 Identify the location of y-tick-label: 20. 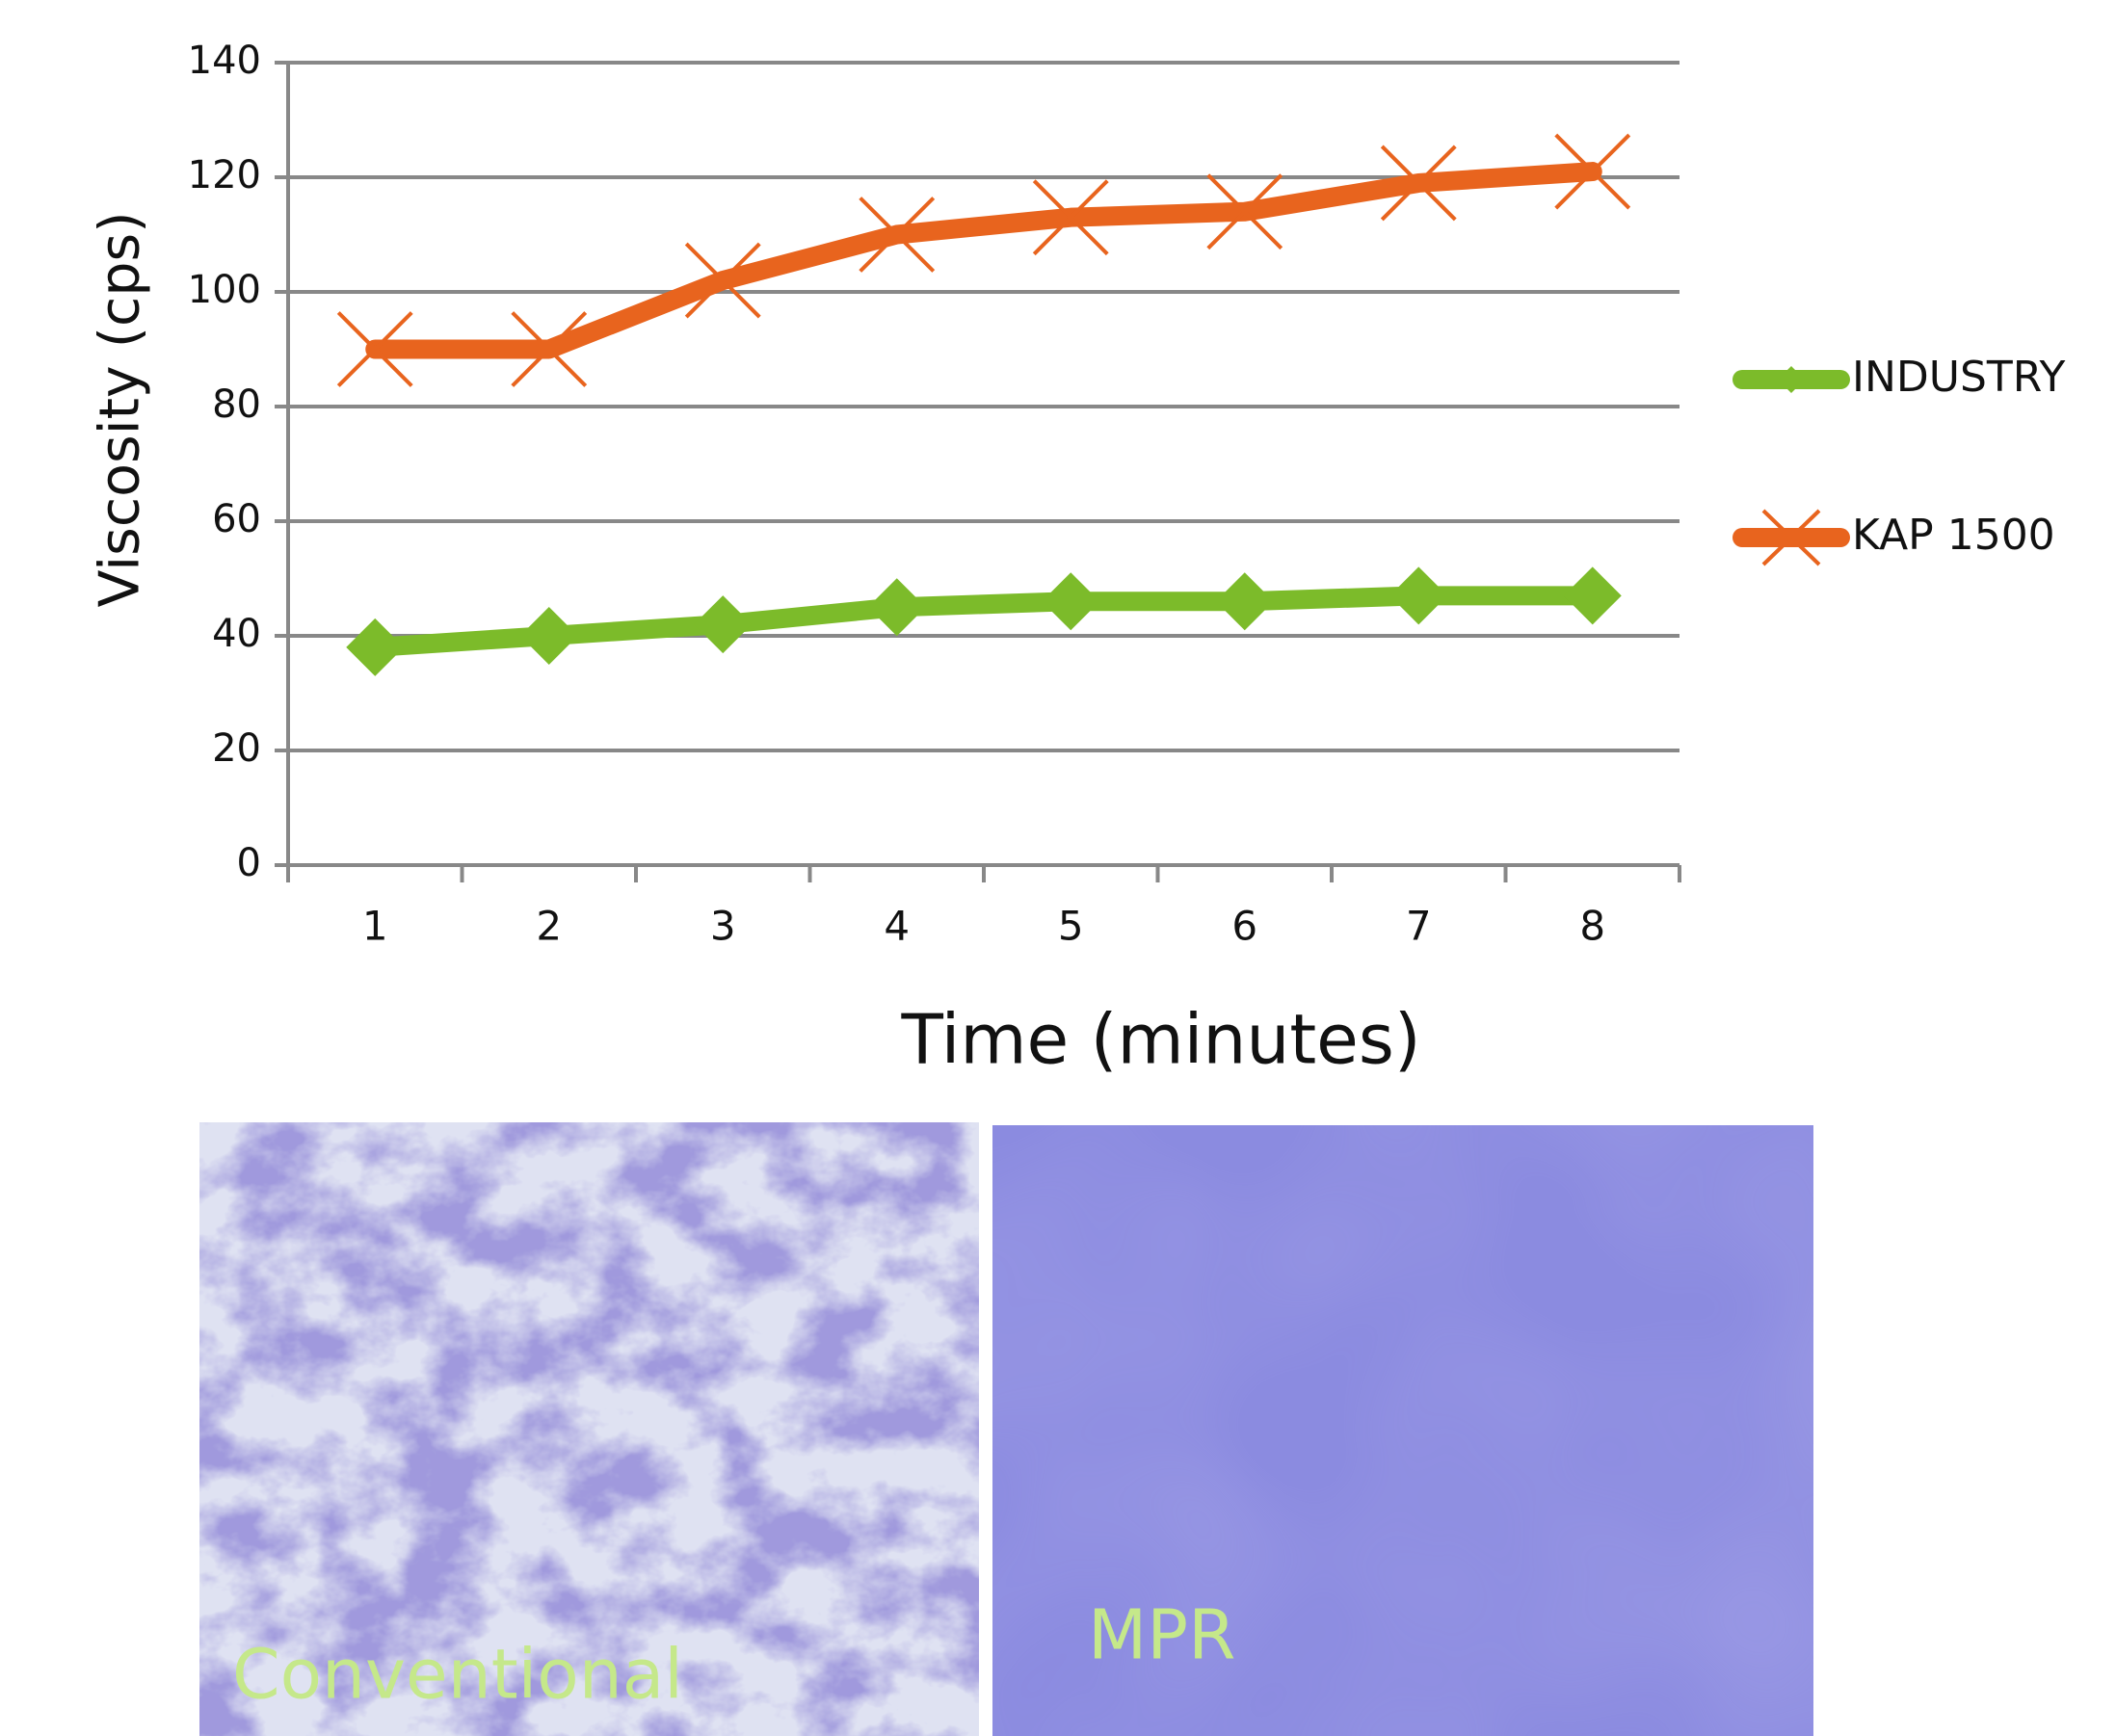
(236, 748).